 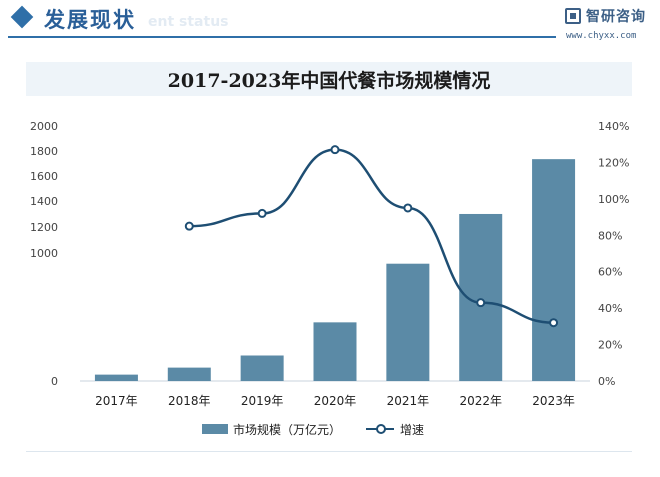 I want to click on x-tick-label: 2019年, so click(x=262, y=401).